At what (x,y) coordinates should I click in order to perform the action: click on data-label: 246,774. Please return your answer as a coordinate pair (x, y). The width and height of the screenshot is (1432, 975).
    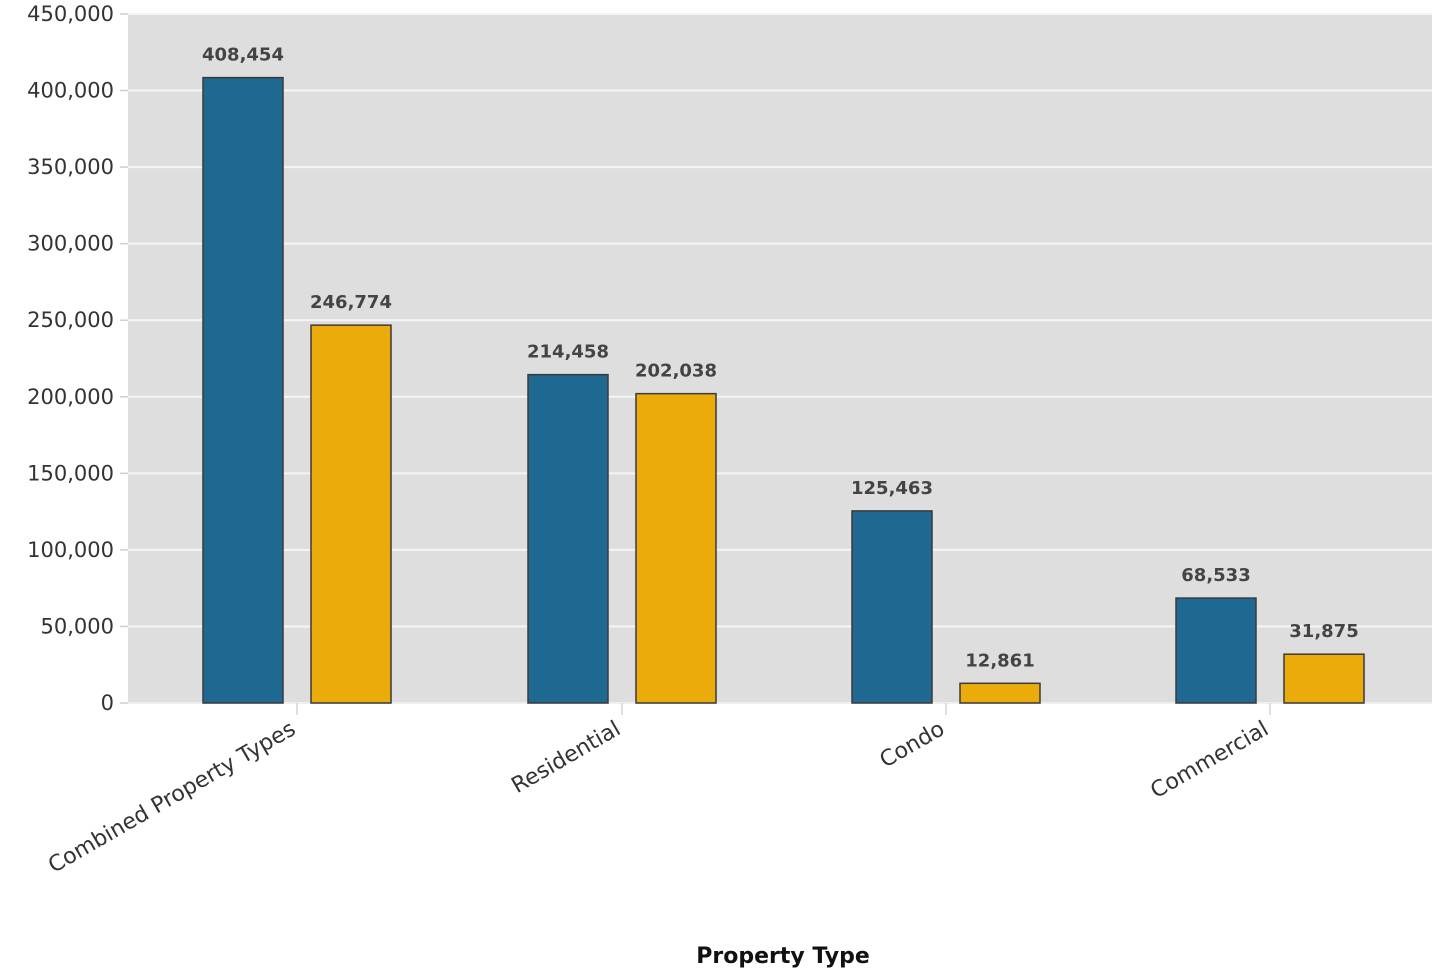
    Looking at the image, I should click on (351, 302).